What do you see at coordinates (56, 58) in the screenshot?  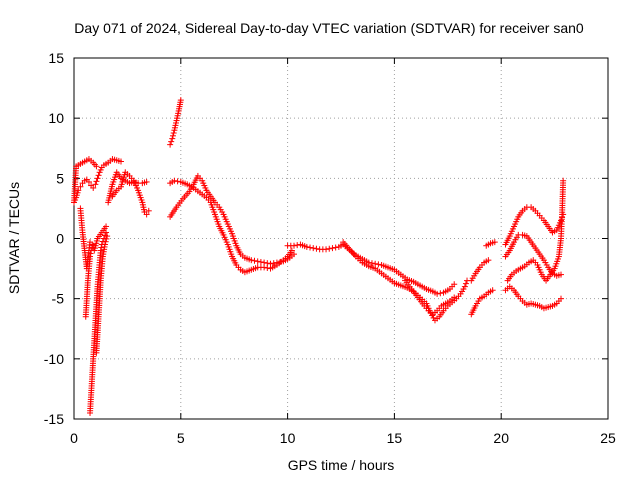 I see `y-tick-label: 15` at bounding box center [56, 58].